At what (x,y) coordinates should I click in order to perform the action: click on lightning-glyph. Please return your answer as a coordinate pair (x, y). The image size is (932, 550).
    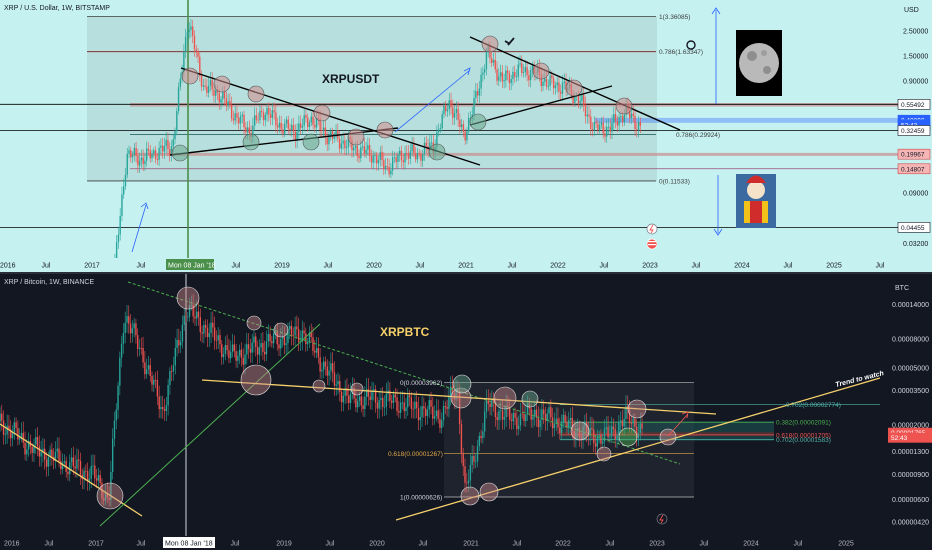
    Looking at the image, I should click on (661, 519).